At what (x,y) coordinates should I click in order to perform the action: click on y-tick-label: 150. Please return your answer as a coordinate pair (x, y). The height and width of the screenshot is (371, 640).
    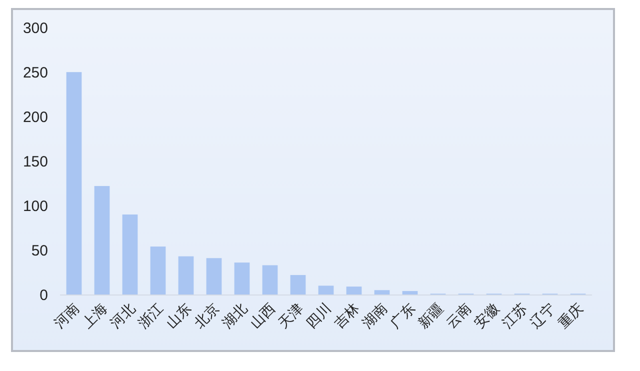
    Looking at the image, I should click on (35, 162).